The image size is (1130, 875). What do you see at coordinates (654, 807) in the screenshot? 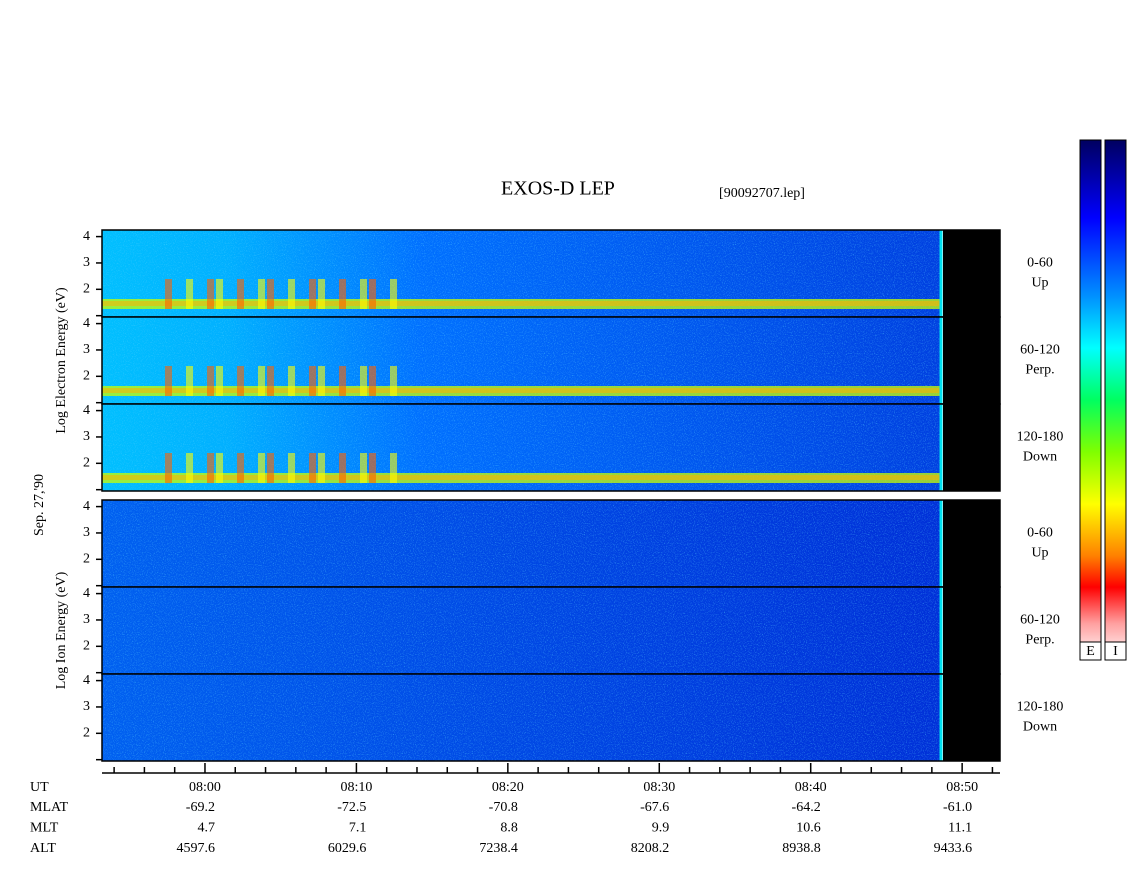
I see `ephemeris-value: -67.6` at bounding box center [654, 807].